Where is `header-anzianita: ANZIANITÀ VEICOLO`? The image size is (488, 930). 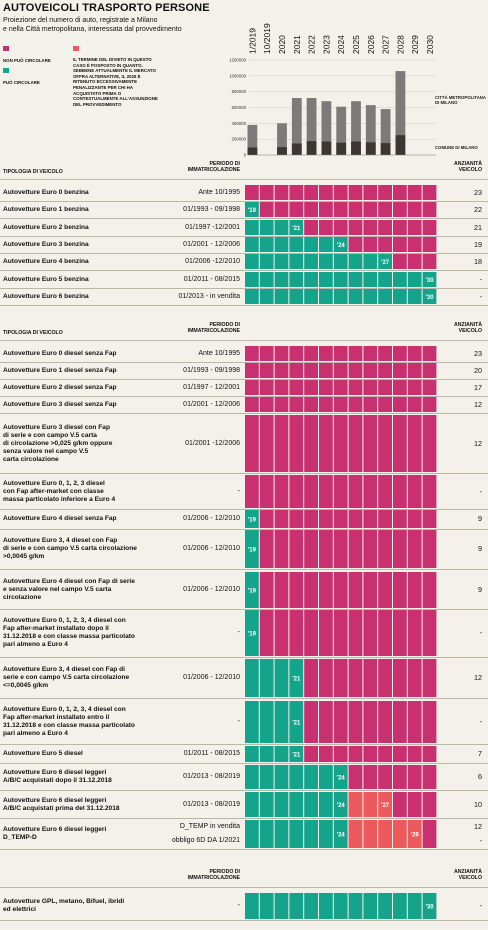
header-anzianita: ANZIANITÀ VEICOLO is located at coordinates (468, 875).